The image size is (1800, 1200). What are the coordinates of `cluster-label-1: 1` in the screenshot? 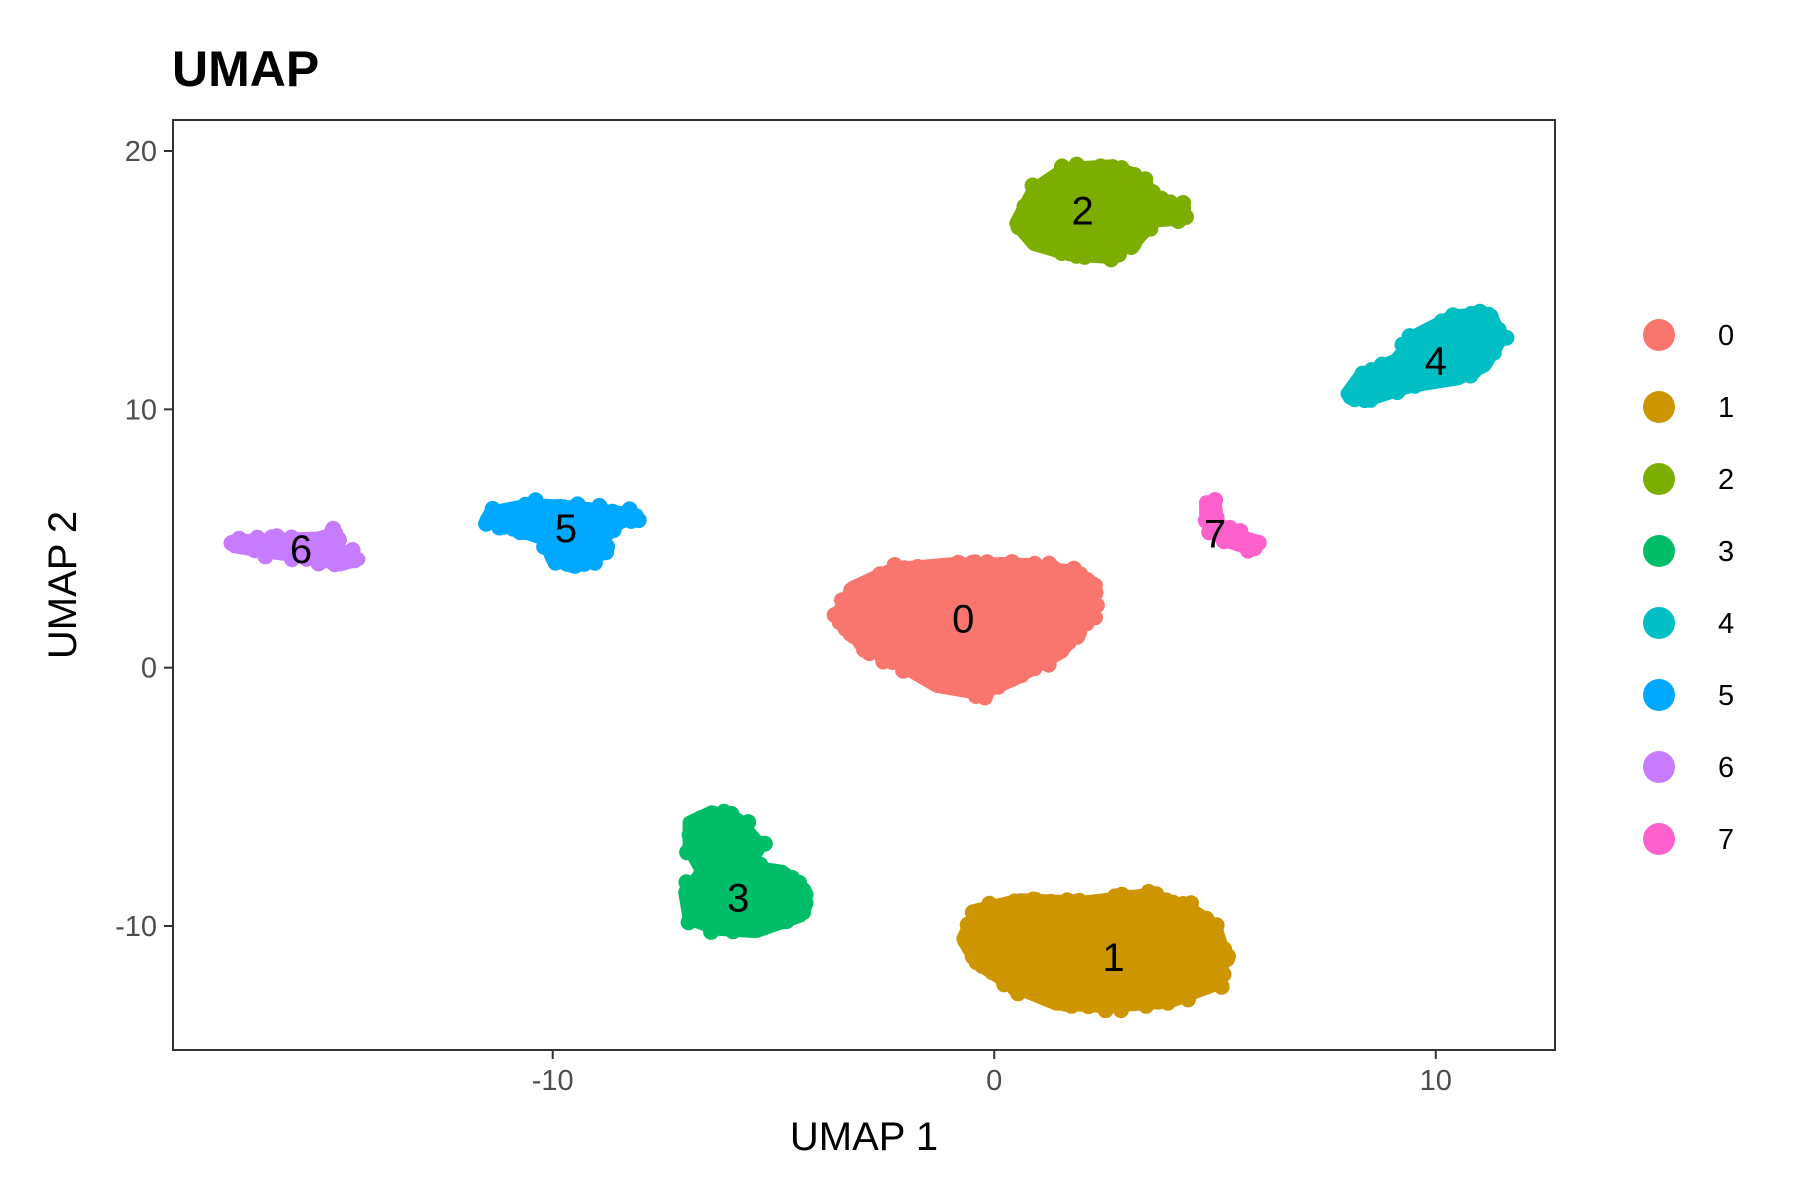 It's located at (1113, 958).